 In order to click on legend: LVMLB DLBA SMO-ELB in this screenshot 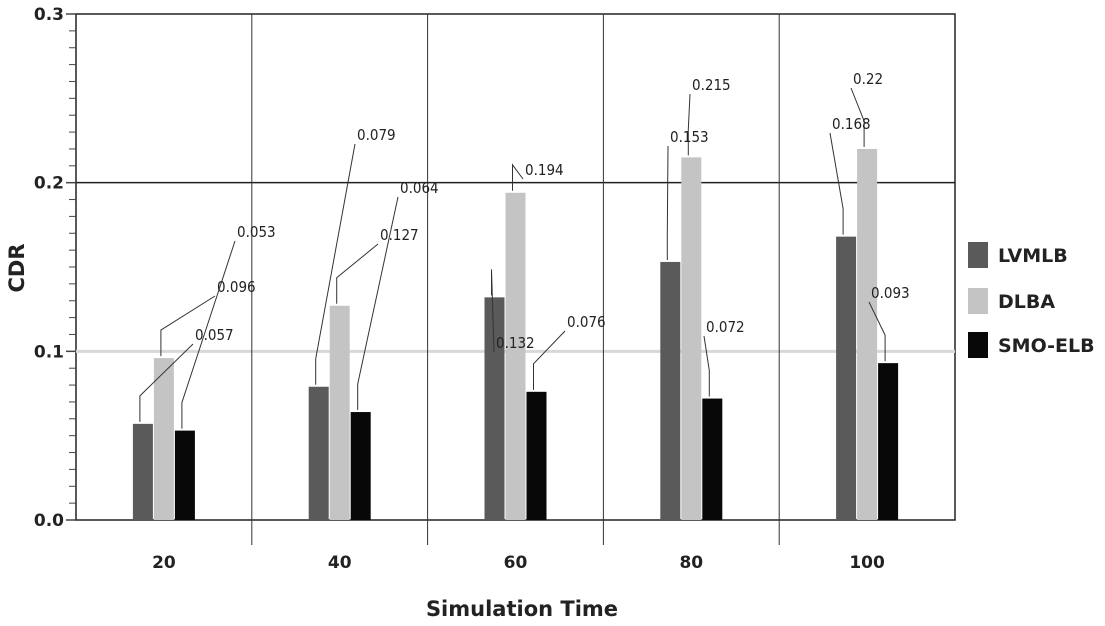, I will do `click(1031, 300)`.